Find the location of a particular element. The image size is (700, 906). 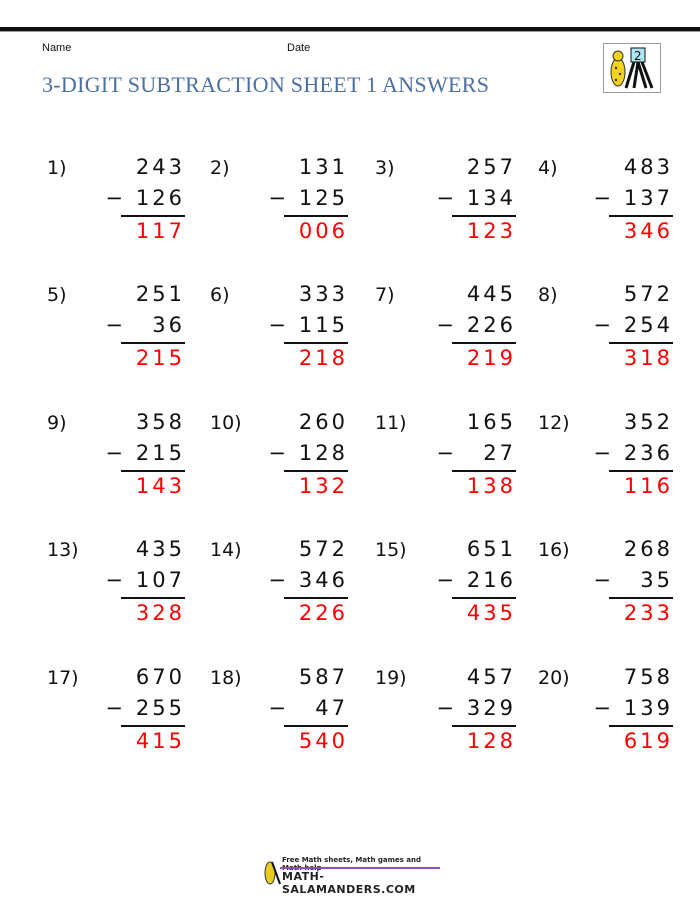

problem-number: 12) is located at coordinates (554, 423).